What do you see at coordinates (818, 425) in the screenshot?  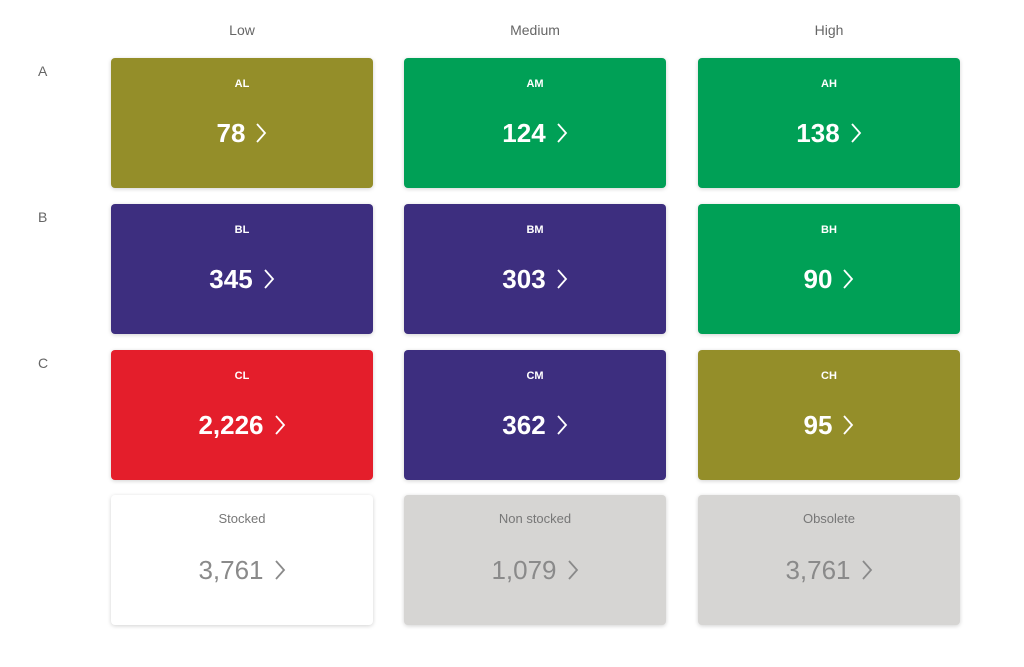 I see `card-number: 95` at bounding box center [818, 425].